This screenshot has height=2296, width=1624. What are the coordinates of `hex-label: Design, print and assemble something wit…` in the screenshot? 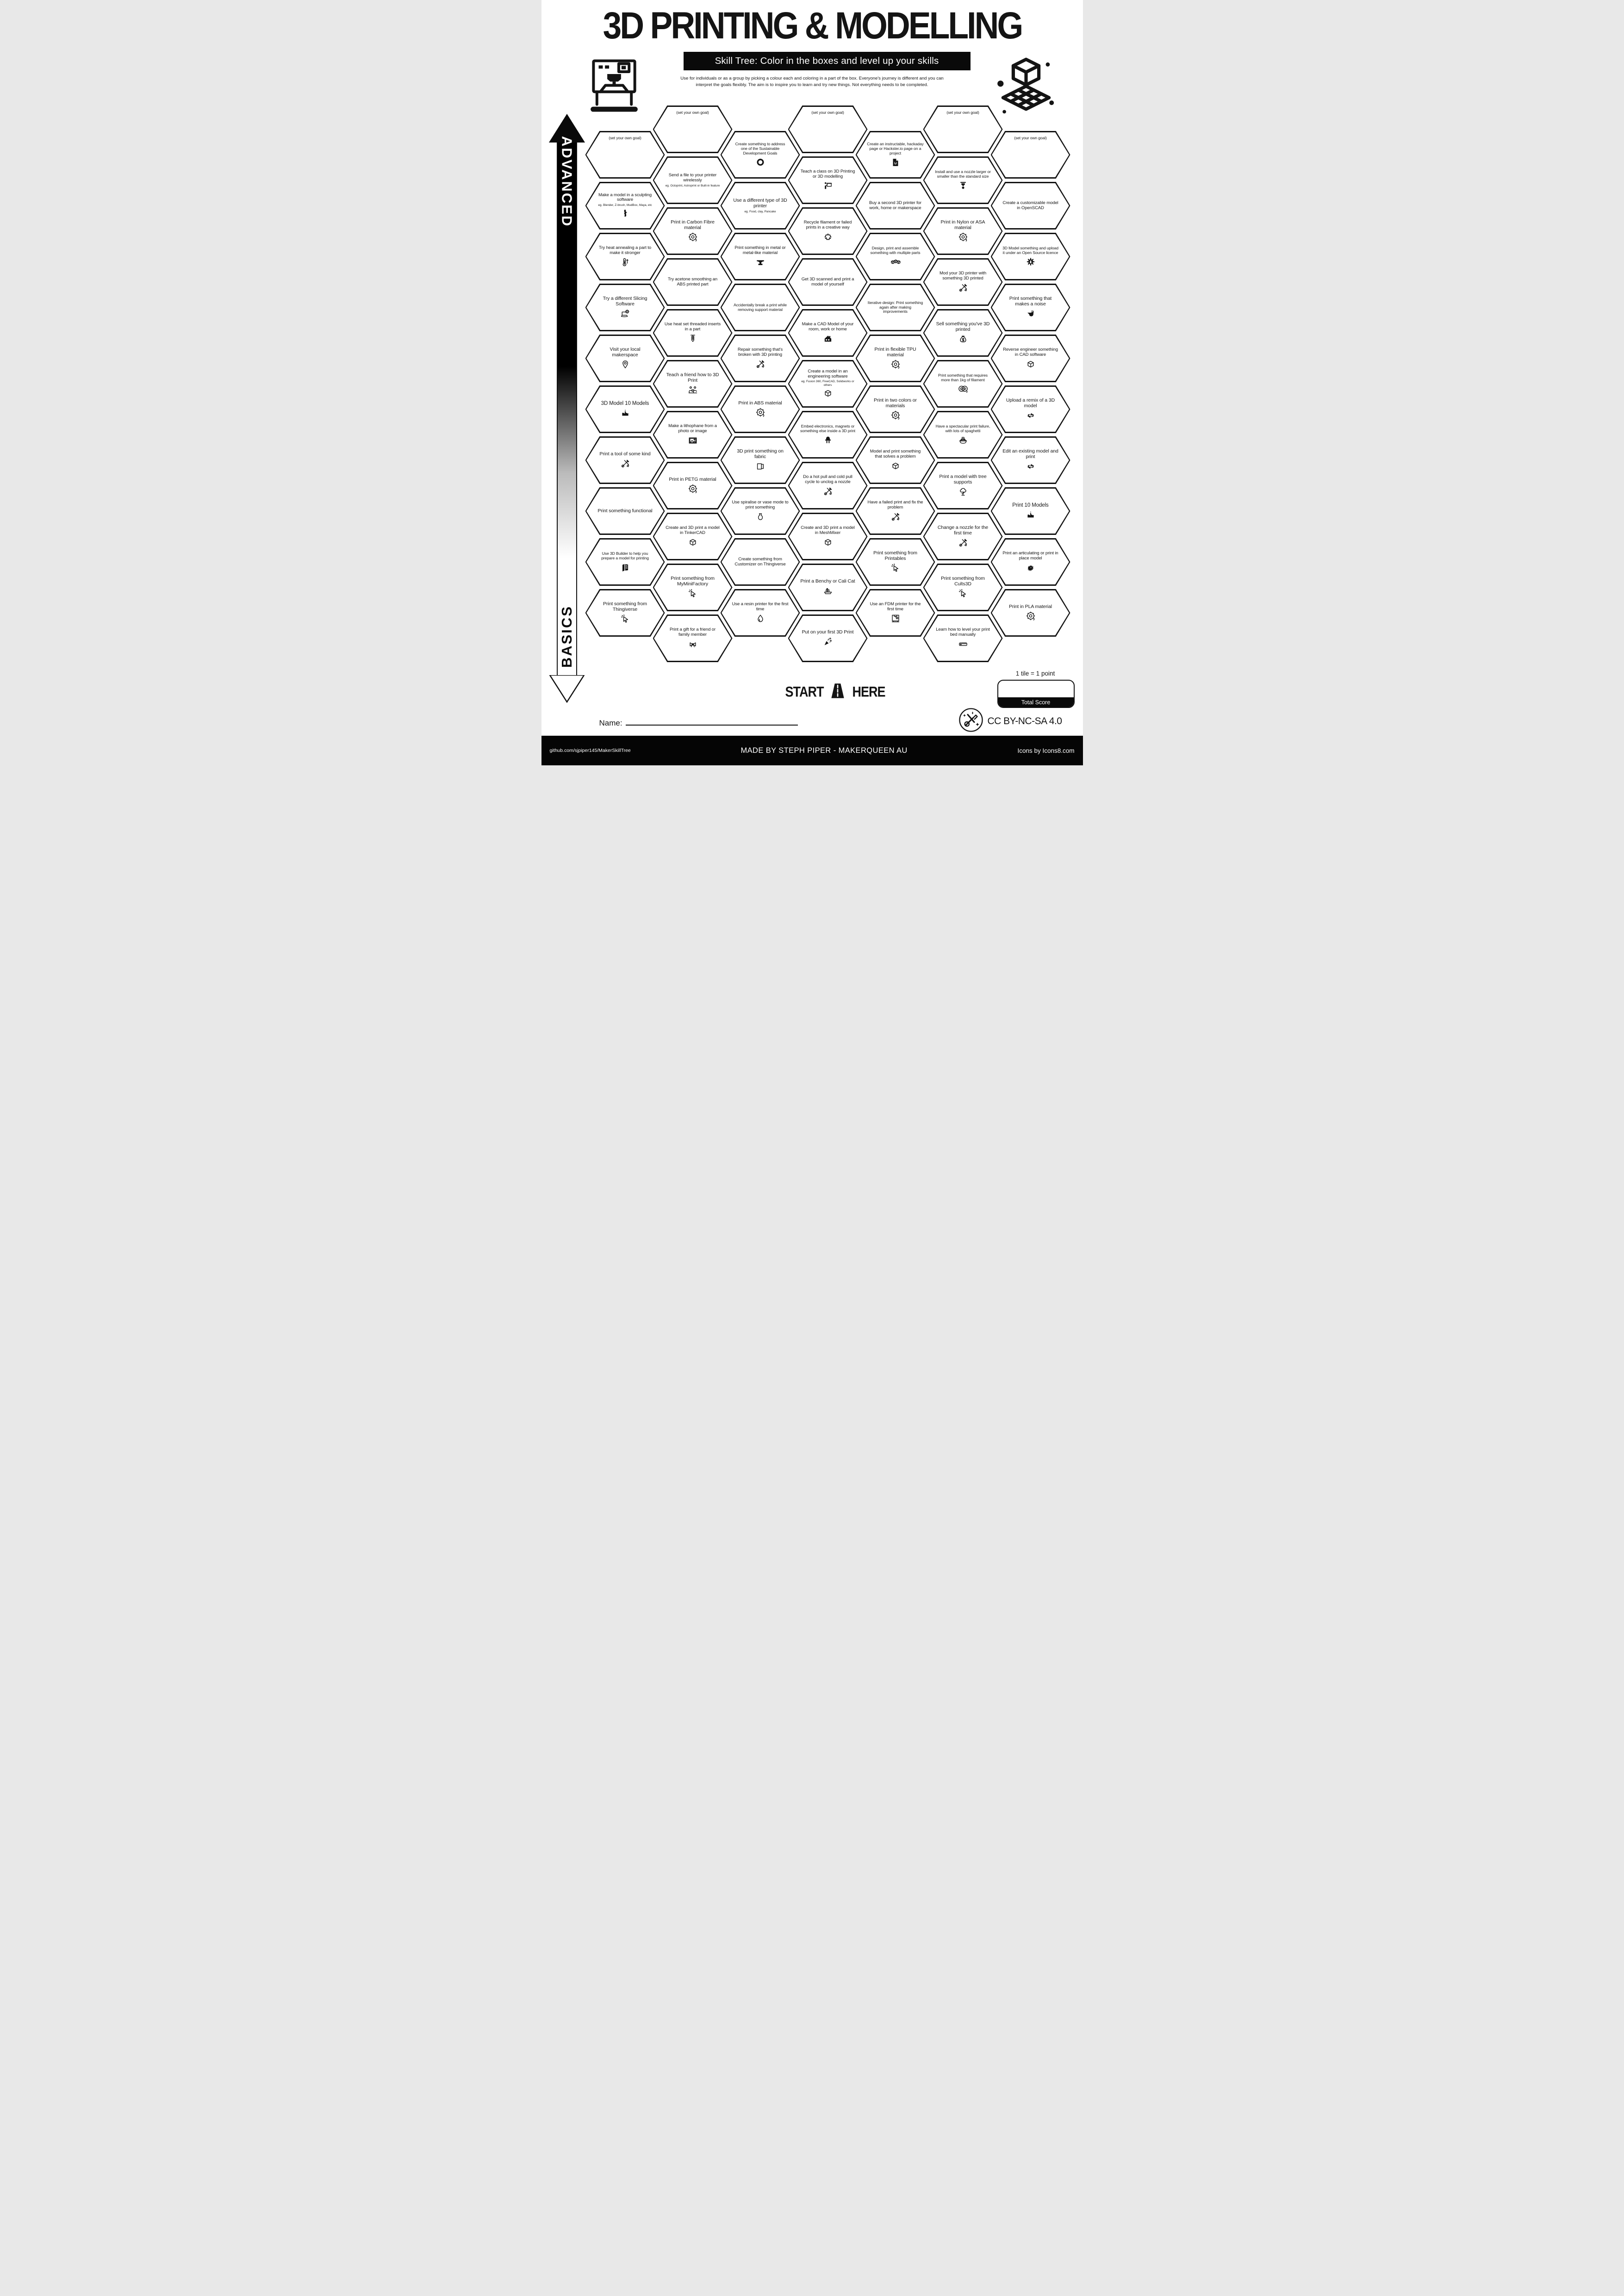 It's located at (895, 251).